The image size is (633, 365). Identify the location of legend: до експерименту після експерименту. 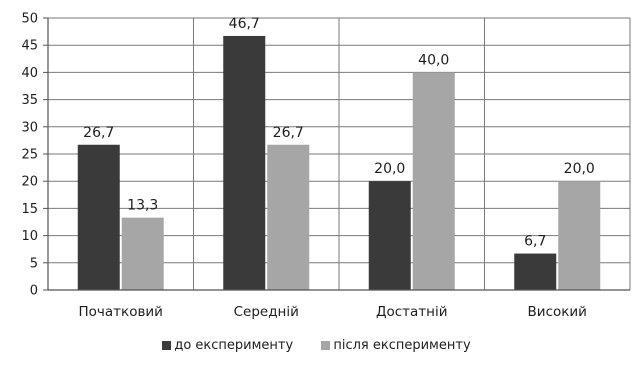
(316, 346).